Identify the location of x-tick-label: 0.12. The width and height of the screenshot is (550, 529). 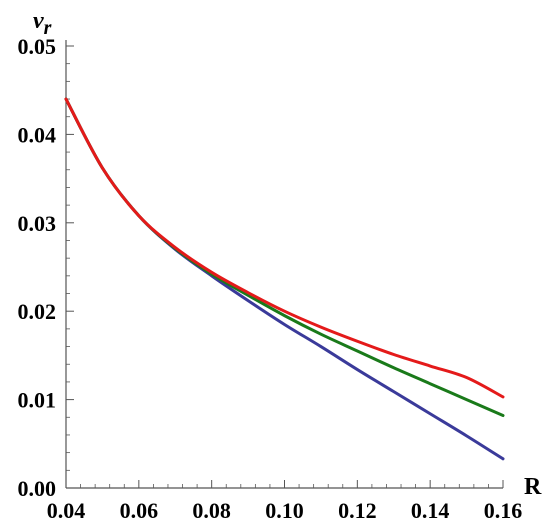
(357, 510).